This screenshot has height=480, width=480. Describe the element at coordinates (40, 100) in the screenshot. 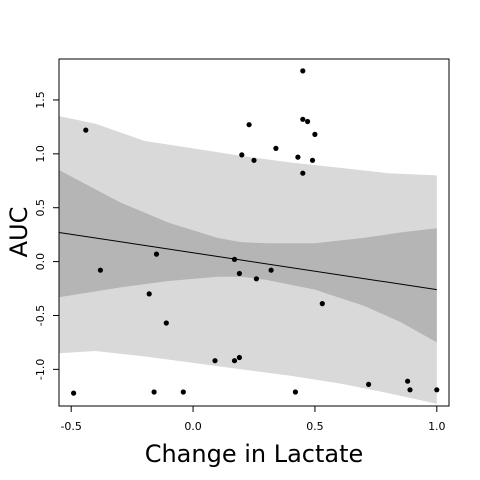

I see `y-tick-label: 1.5` at that location.